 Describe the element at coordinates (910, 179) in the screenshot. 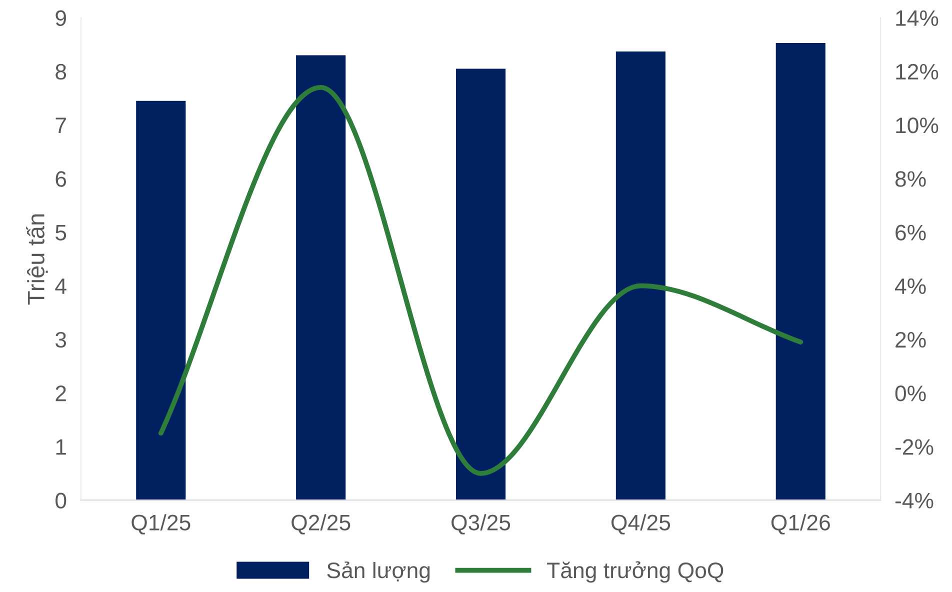

I see `y2-tick-label: 8%` at that location.